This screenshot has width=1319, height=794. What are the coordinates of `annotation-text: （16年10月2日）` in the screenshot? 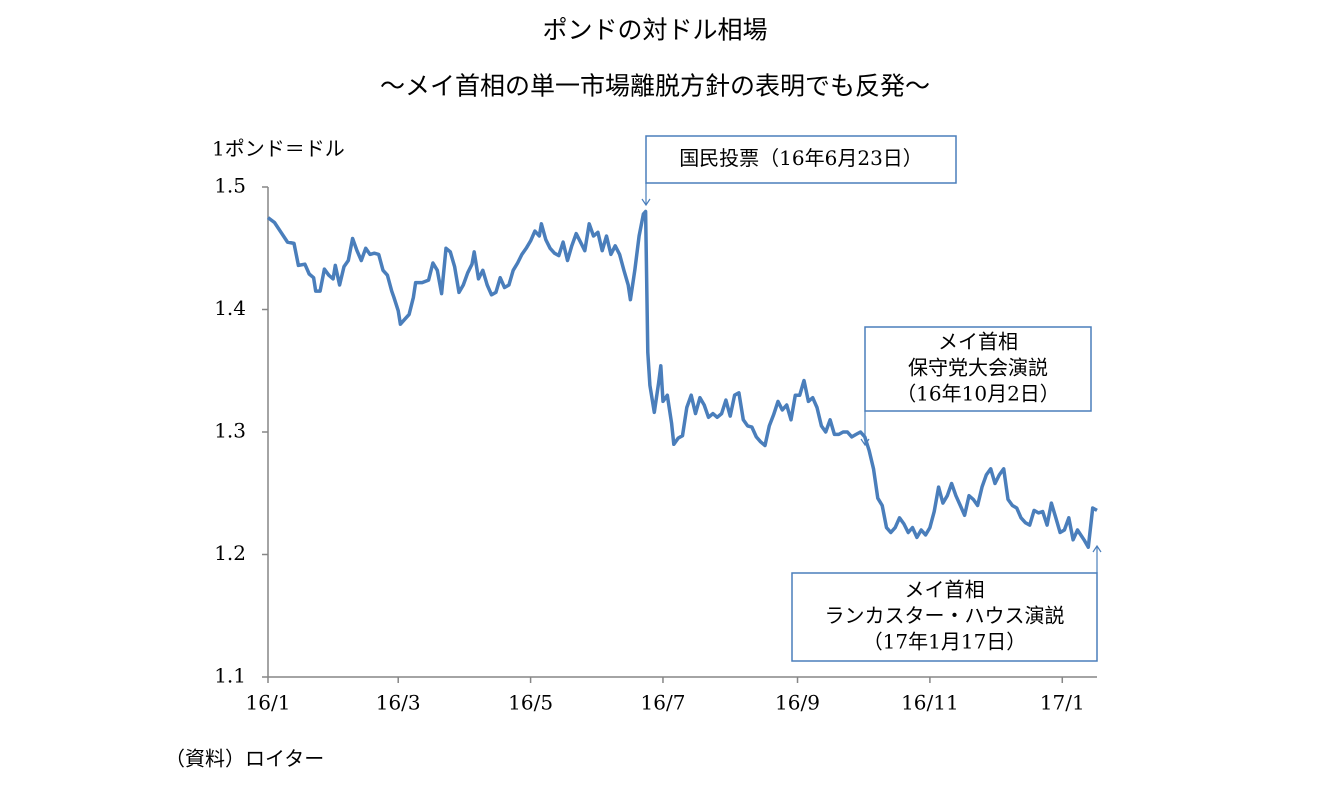 It's located at (978, 394).